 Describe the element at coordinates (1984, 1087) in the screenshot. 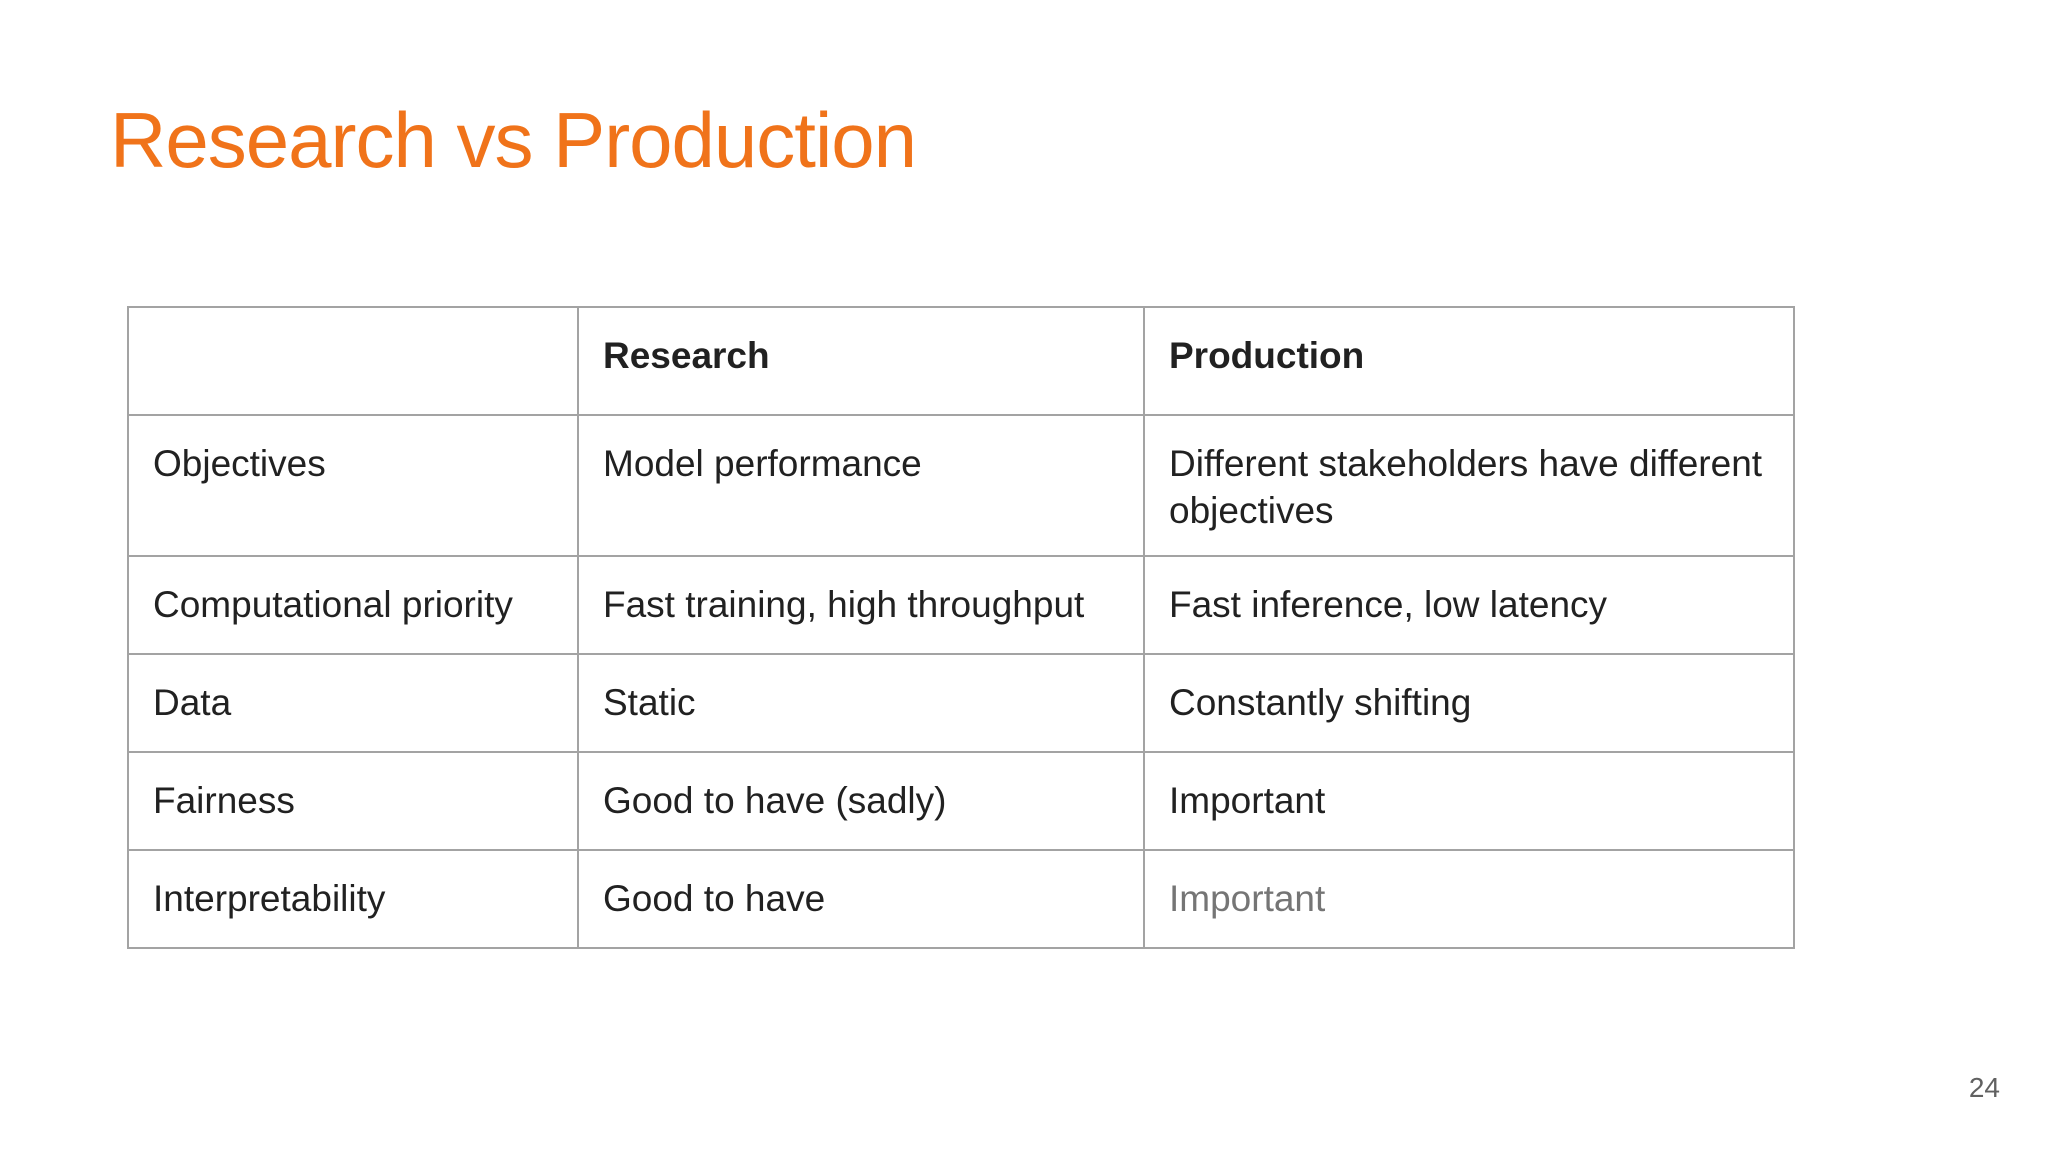

I see `page-number: 24` at that location.